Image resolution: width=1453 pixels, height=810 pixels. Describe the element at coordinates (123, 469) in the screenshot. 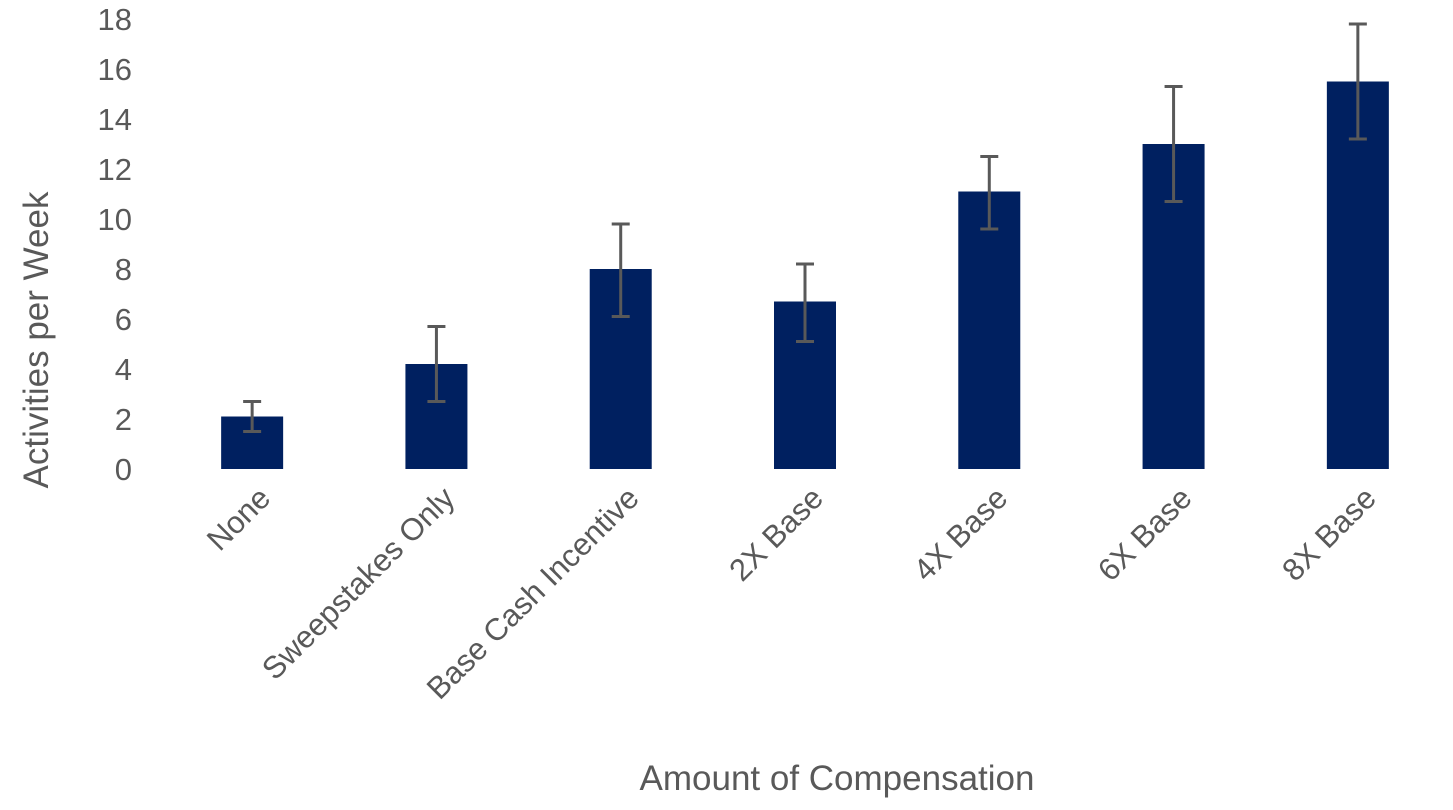

I see `y-tick-label: 0` at that location.